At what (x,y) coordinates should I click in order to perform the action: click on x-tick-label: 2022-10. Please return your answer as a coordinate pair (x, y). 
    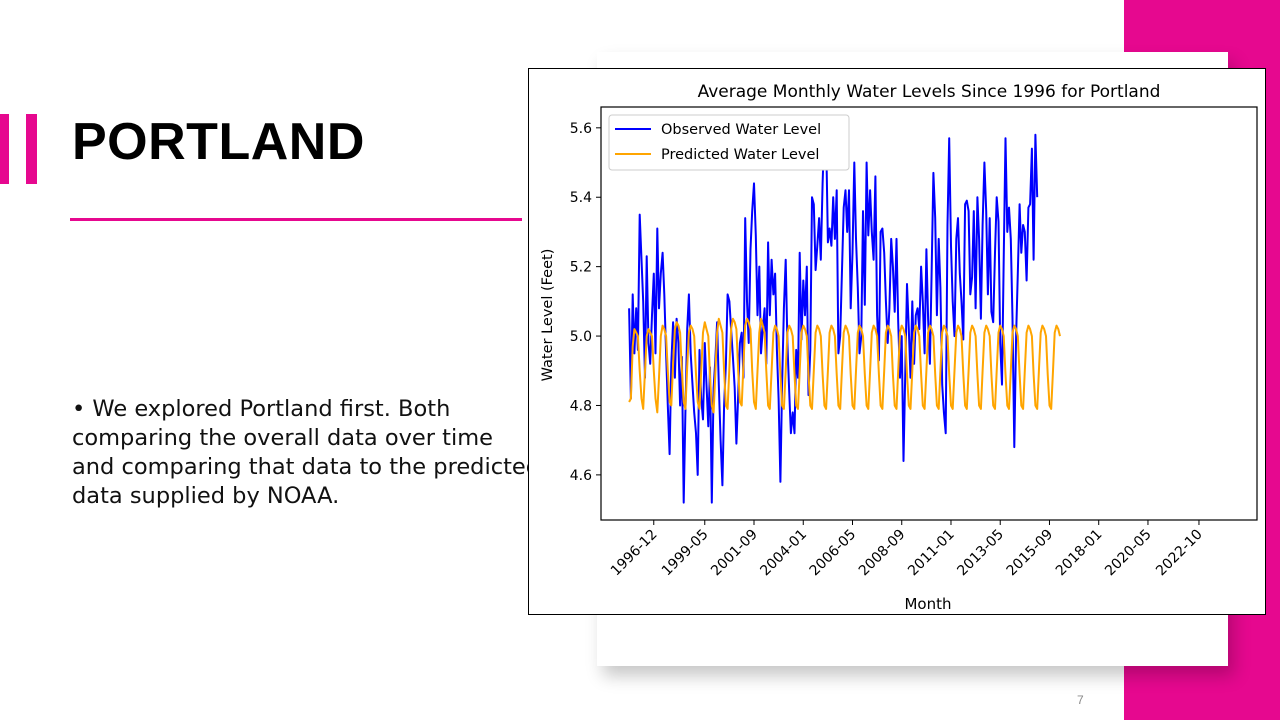
    Looking at the image, I should click on (1179, 553).